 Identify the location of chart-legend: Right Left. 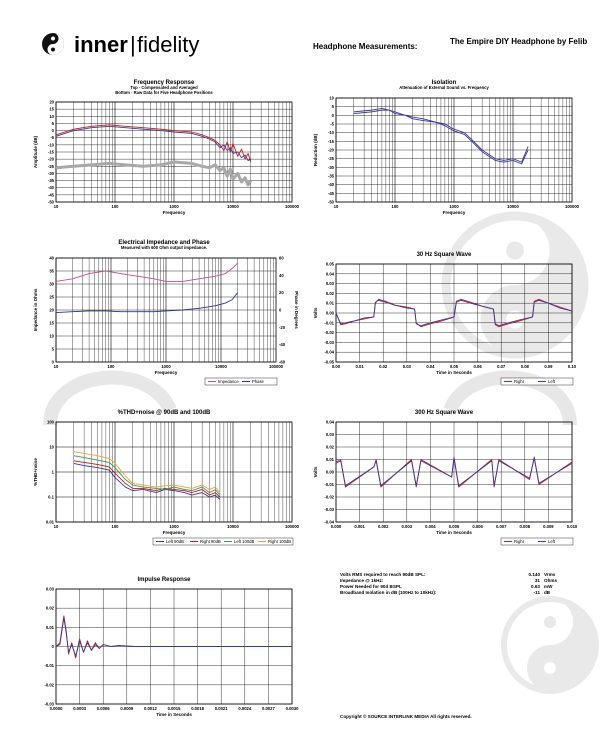
(537, 381).